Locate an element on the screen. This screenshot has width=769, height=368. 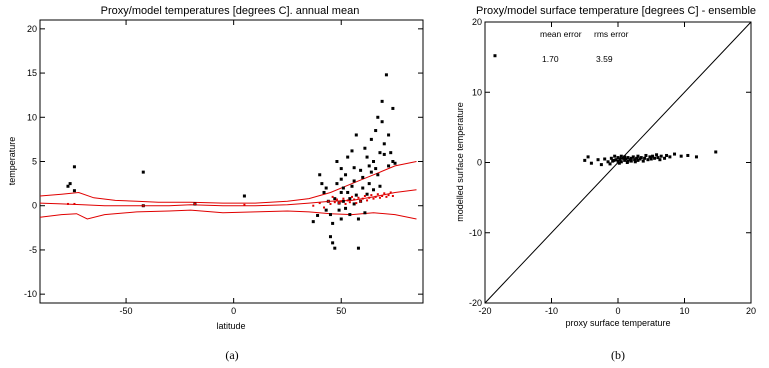
y-tick-label: -10 is located at coordinates (475, 233).